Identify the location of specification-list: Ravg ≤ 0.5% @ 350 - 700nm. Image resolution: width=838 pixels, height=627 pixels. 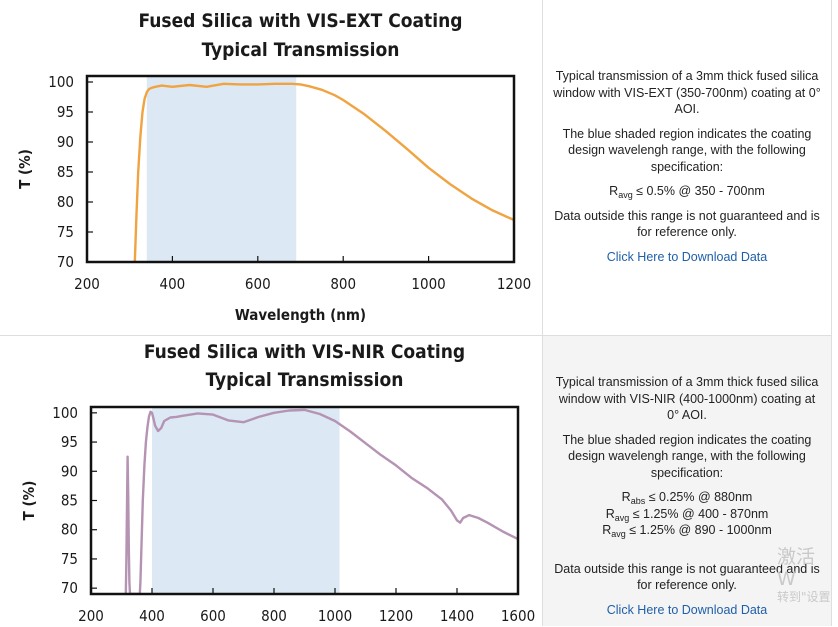
(687, 191).